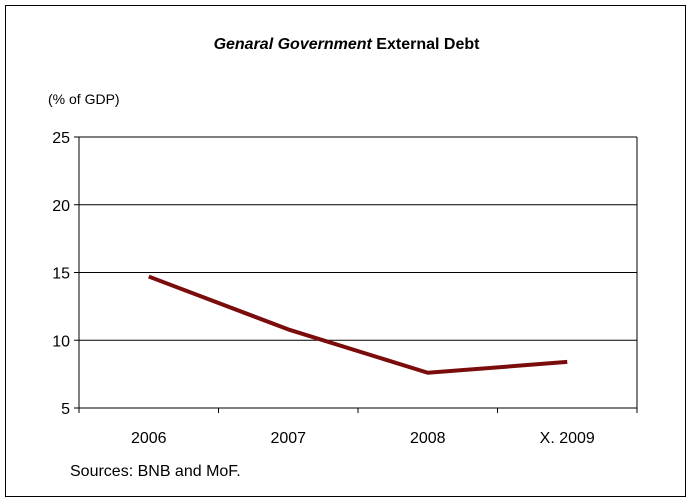 This screenshot has width=693, height=504. Describe the element at coordinates (288, 438) in the screenshot. I see `x-tick-label: 2007` at that location.